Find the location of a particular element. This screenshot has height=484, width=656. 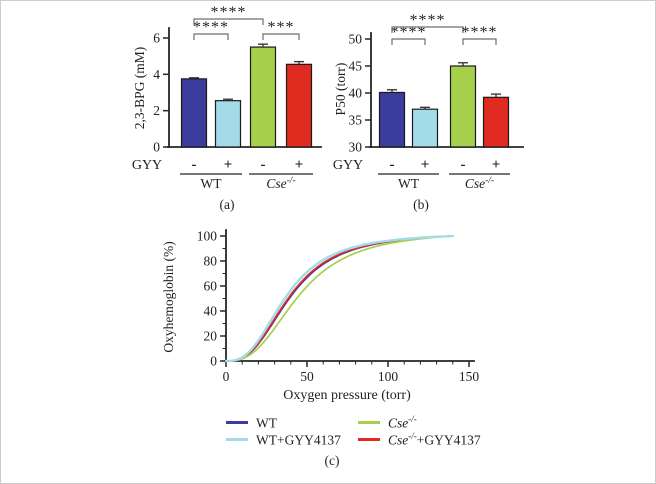

legend-label: Cse-/-+GYY4137 is located at coordinates (434, 439).